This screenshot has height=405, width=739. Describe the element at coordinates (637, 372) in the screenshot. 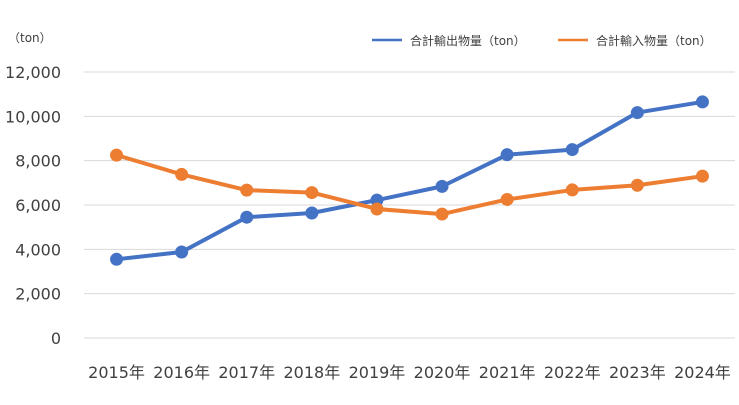

I see `x-tick-label: 2023年` at that location.